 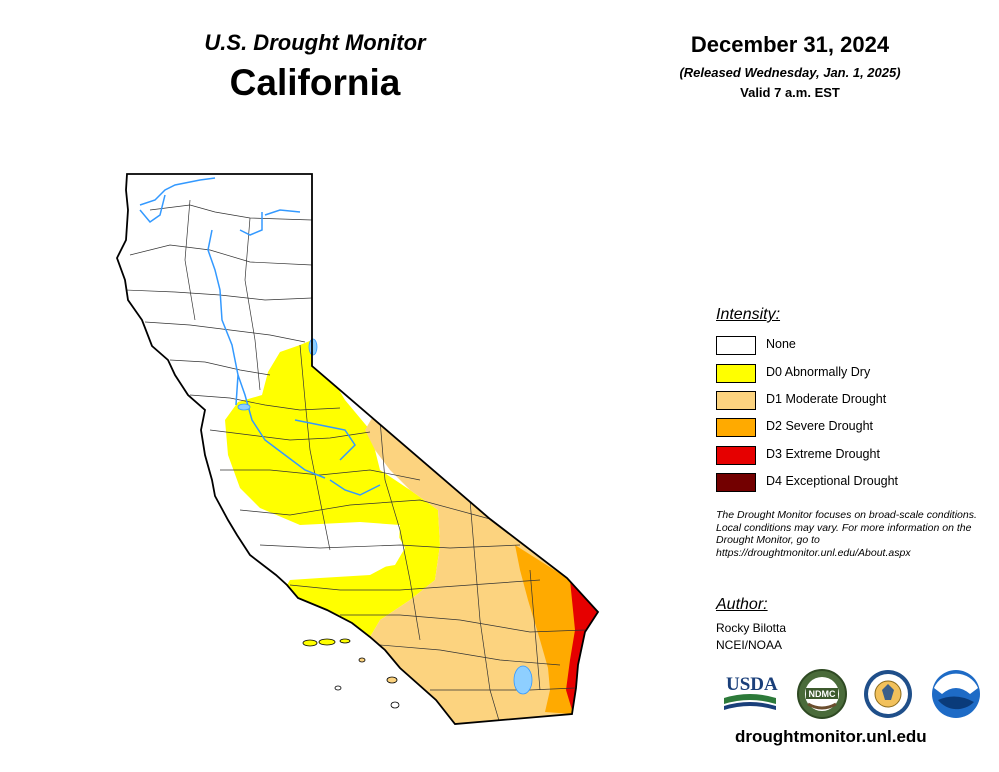 I want to click on usda-logo: USDA, so click(x=751, y=692).